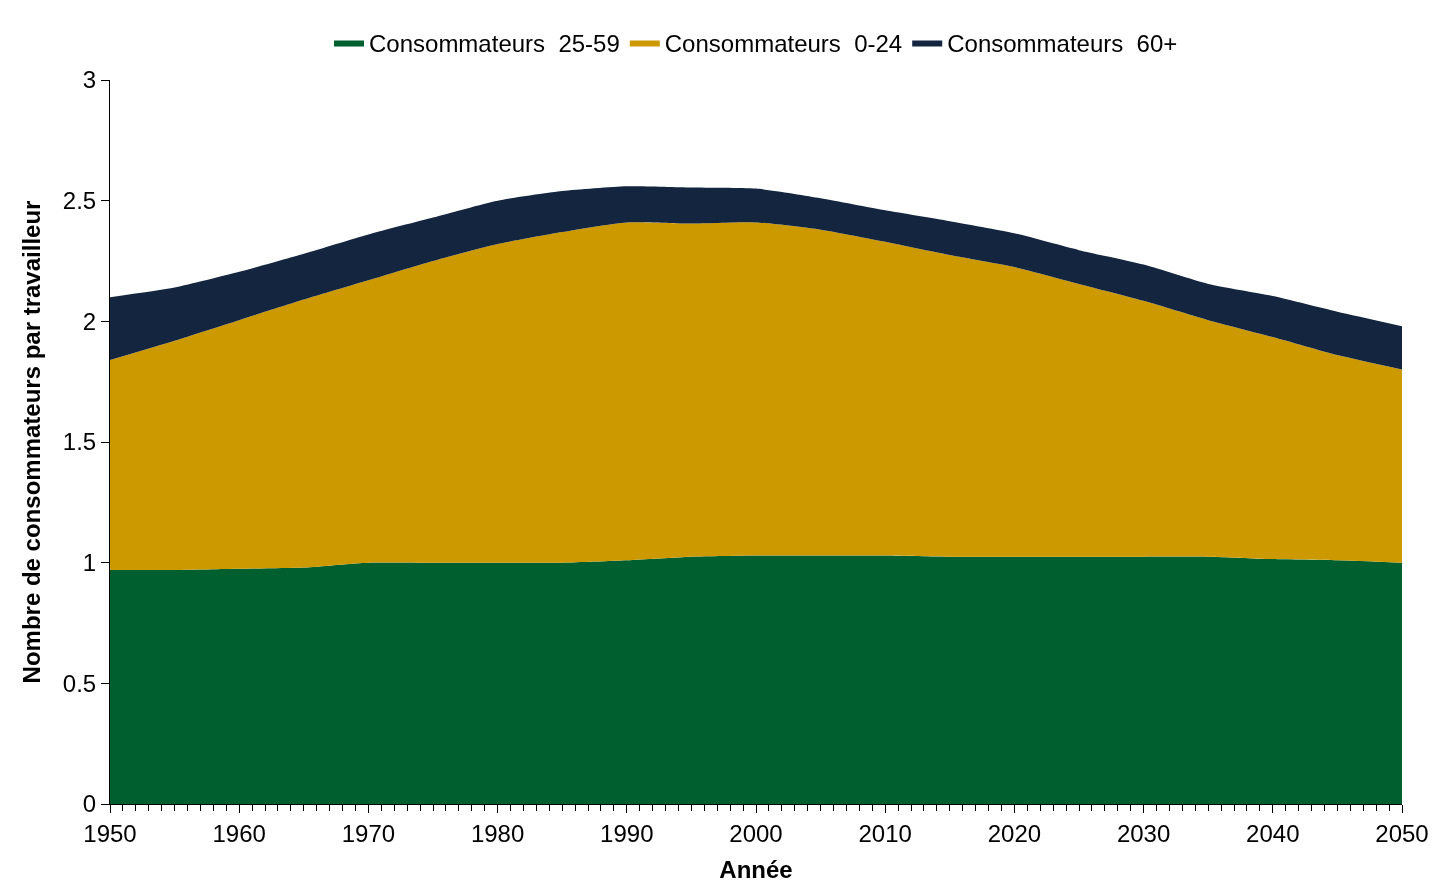  What do you see at coordinates (110, 833) in the screenshot?
I see `x-tick-label: 1950` at bounding box center [110, 833].